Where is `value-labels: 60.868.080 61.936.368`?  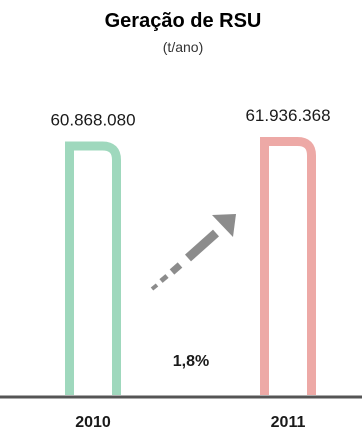 value-labels: 60.868.080 61.936.368 is located at coordinates (190, 117).